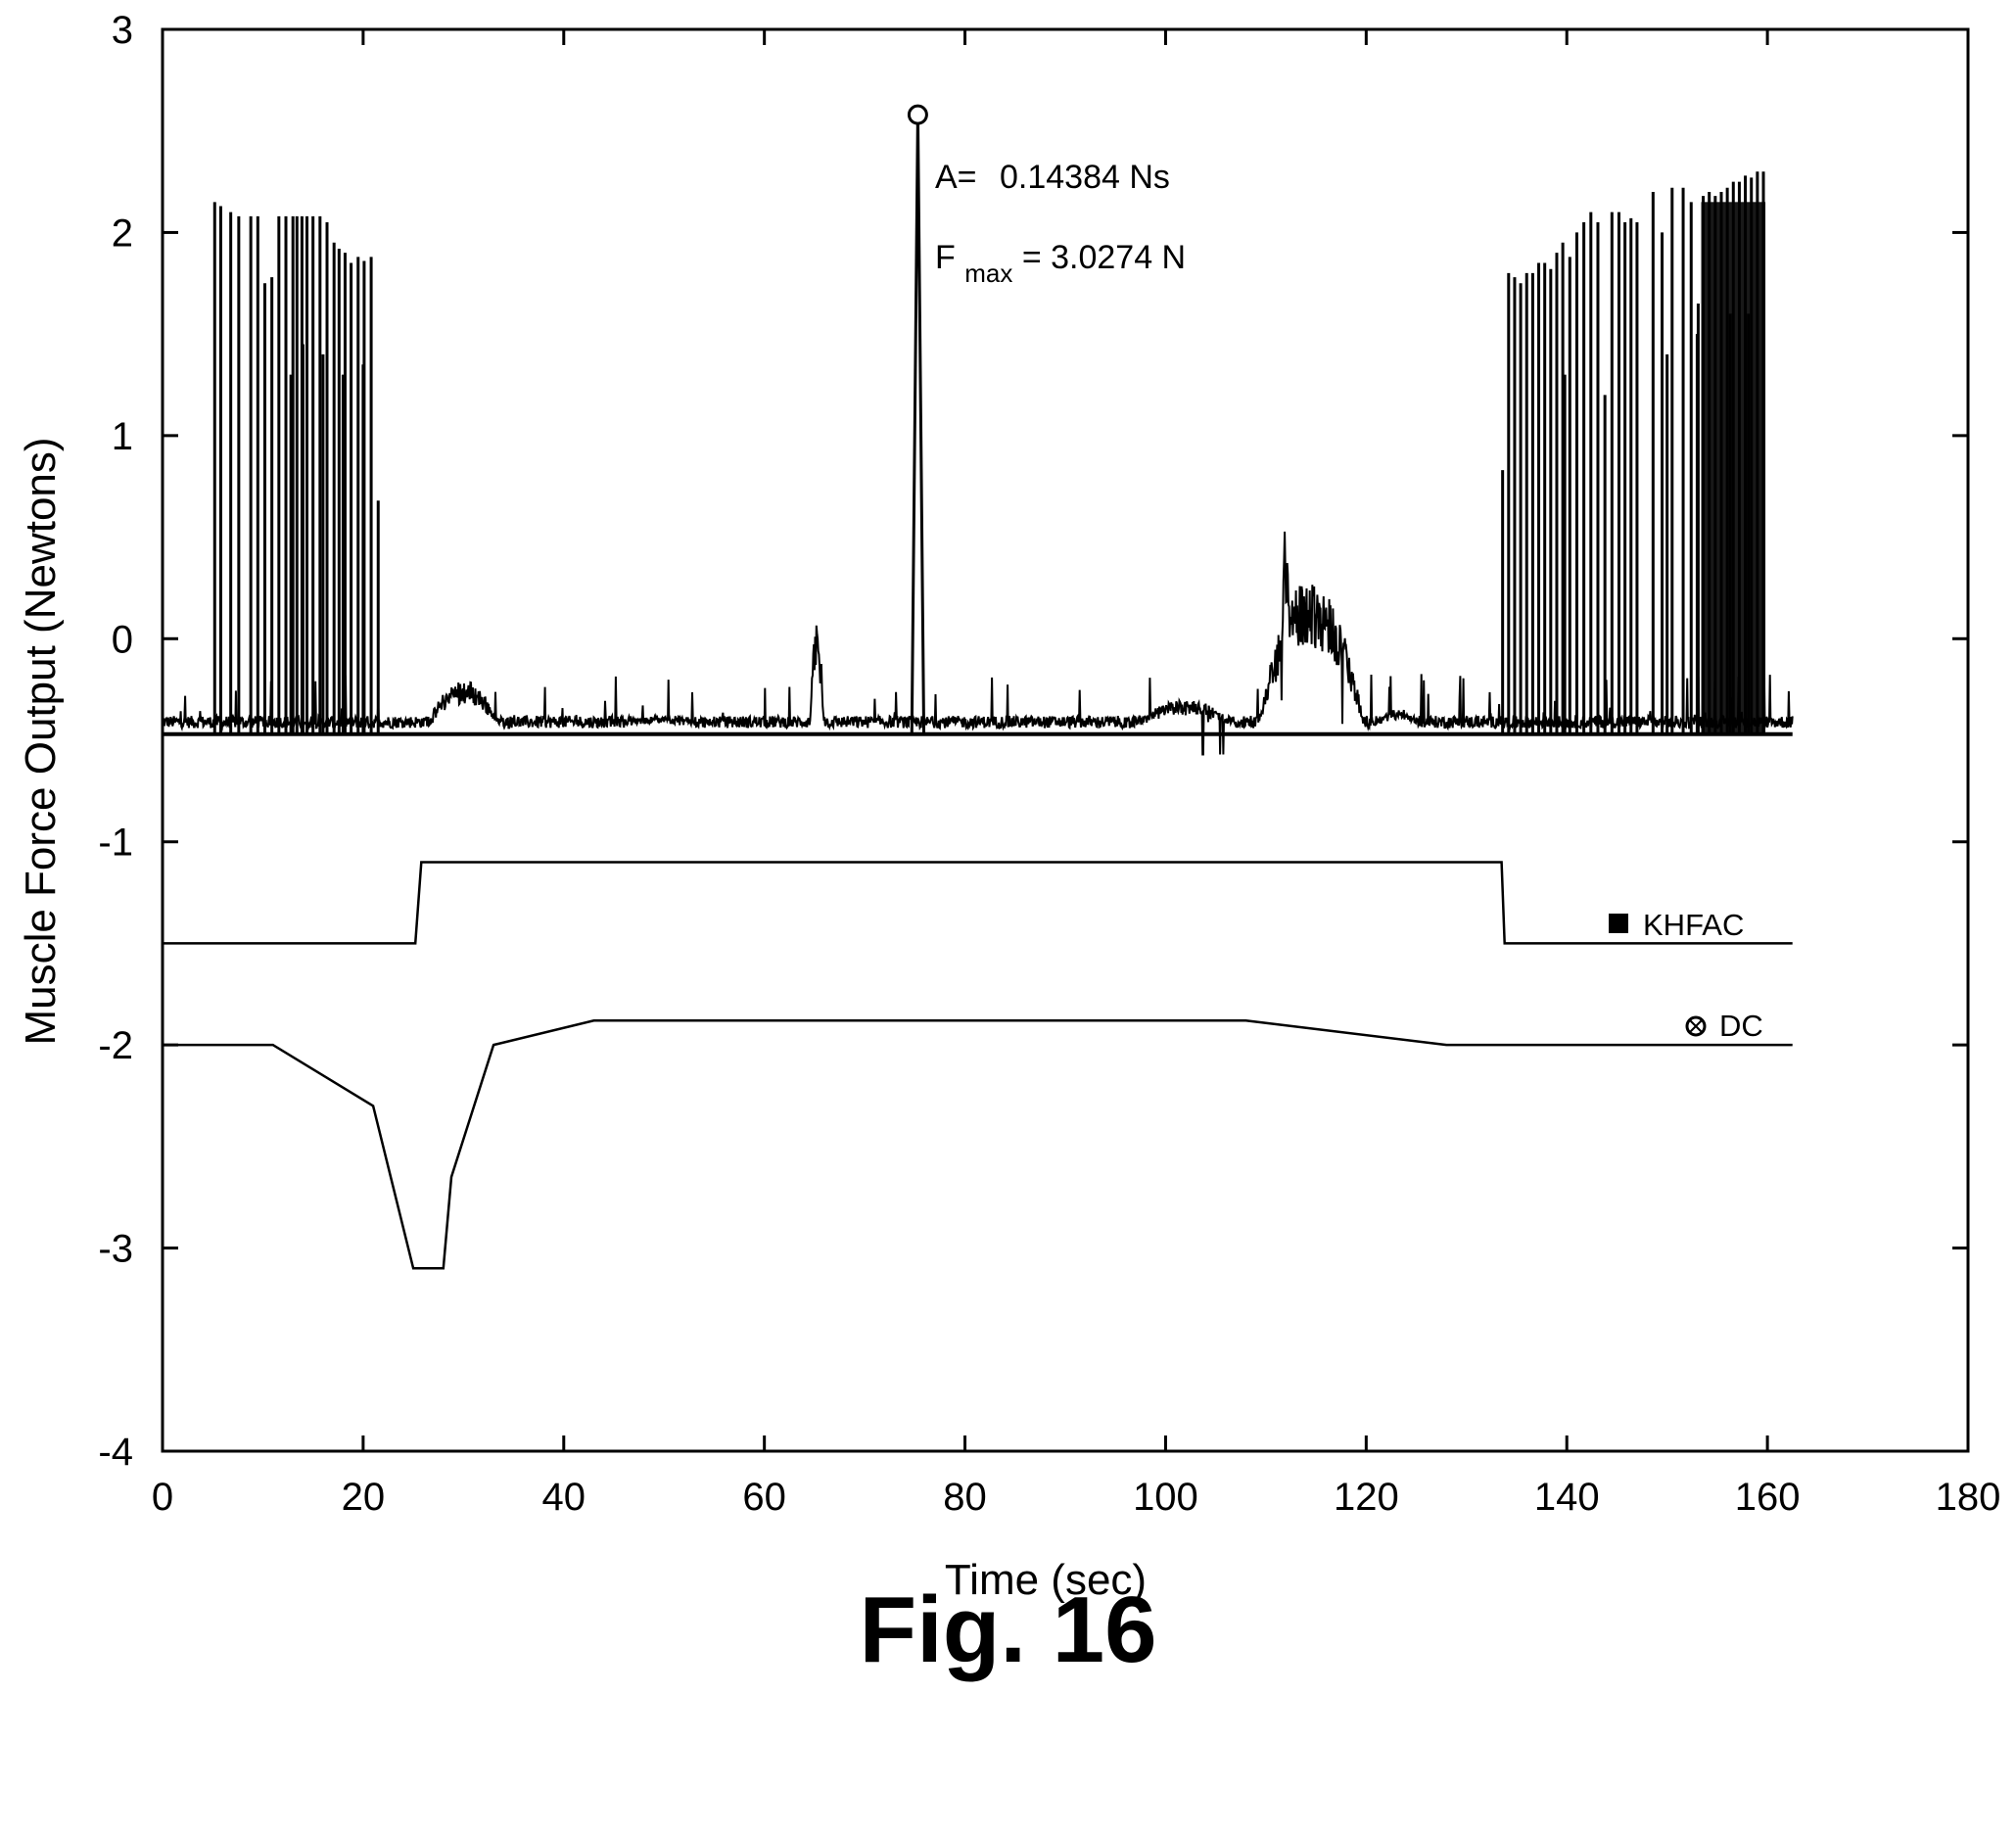 Image resolution: width=2016 pixels, height=1835 pixels. Describe the element at coordinates (1367, 1497) in the screenshot. I see `x-tick-label-6: 120` at that location.